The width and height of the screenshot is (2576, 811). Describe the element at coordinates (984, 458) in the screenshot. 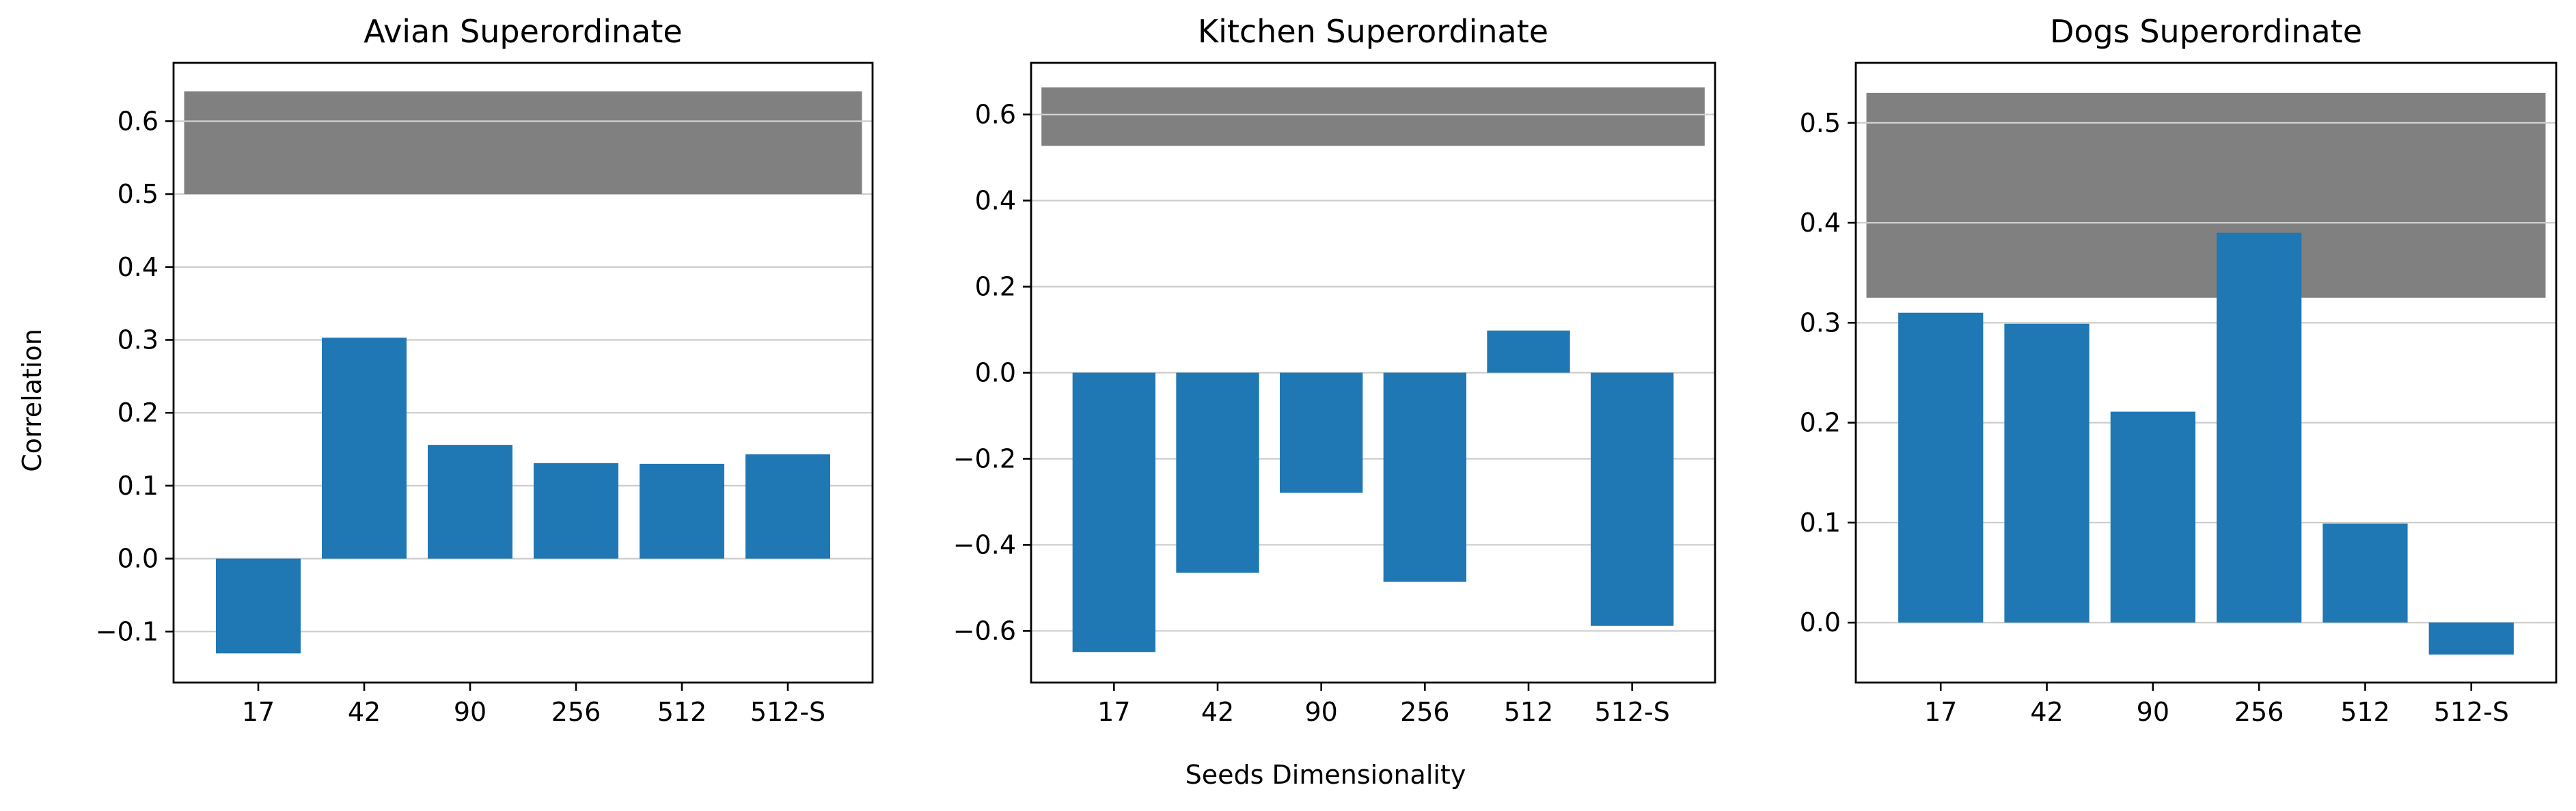

I see `y-tick-label: −0.2` at that location.